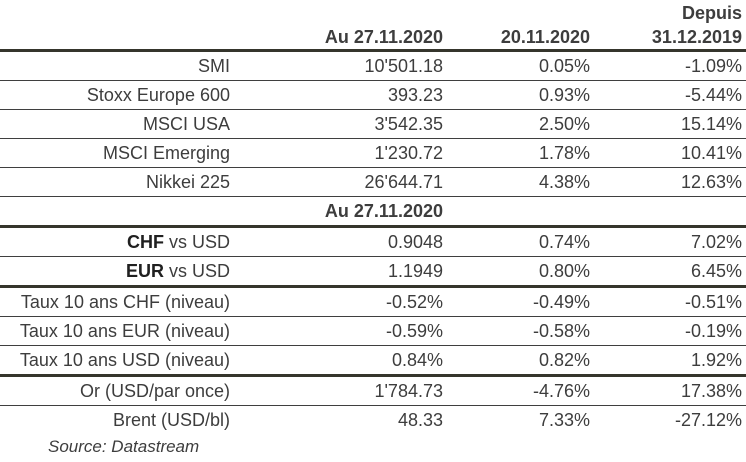 This screenshot has width=746, height=462. I want to click on value-since-yearstart: -0.51%, so click(670, 301).